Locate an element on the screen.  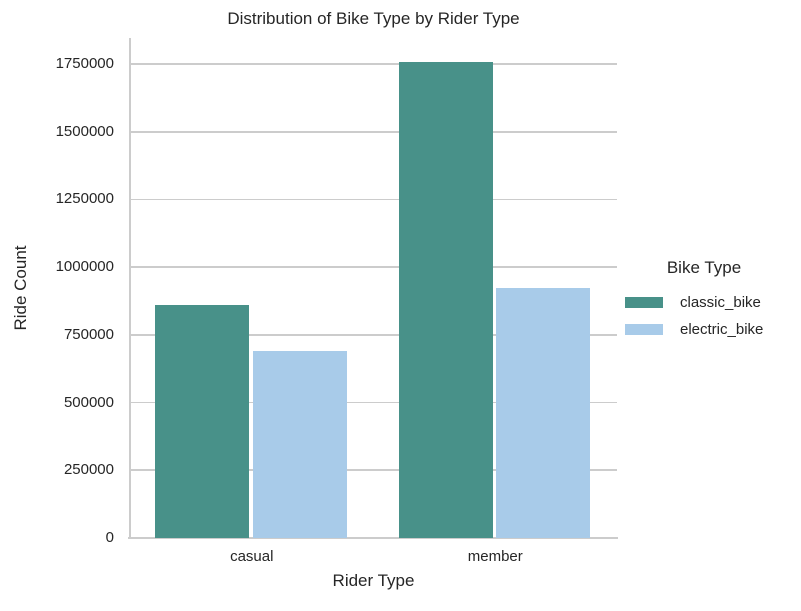
y-axis-tick-label: 500000 is located at coordinates (88, 402).